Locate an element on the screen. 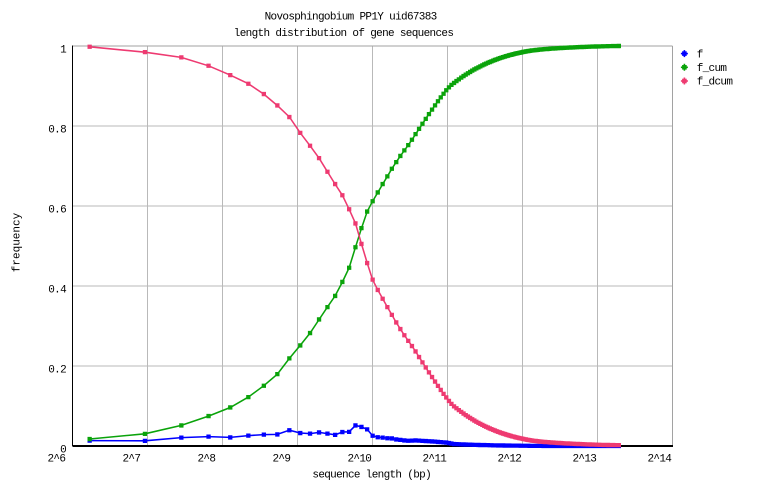  svg-text: 1 is located at coordinates (63, 51).